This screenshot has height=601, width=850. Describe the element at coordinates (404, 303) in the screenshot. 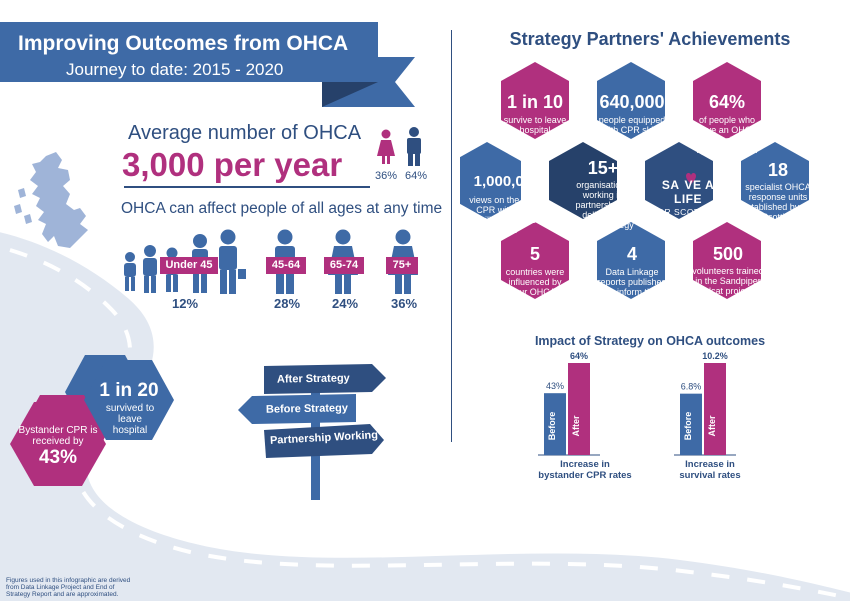

I see `age-pct-75plus: 36%` at that location.